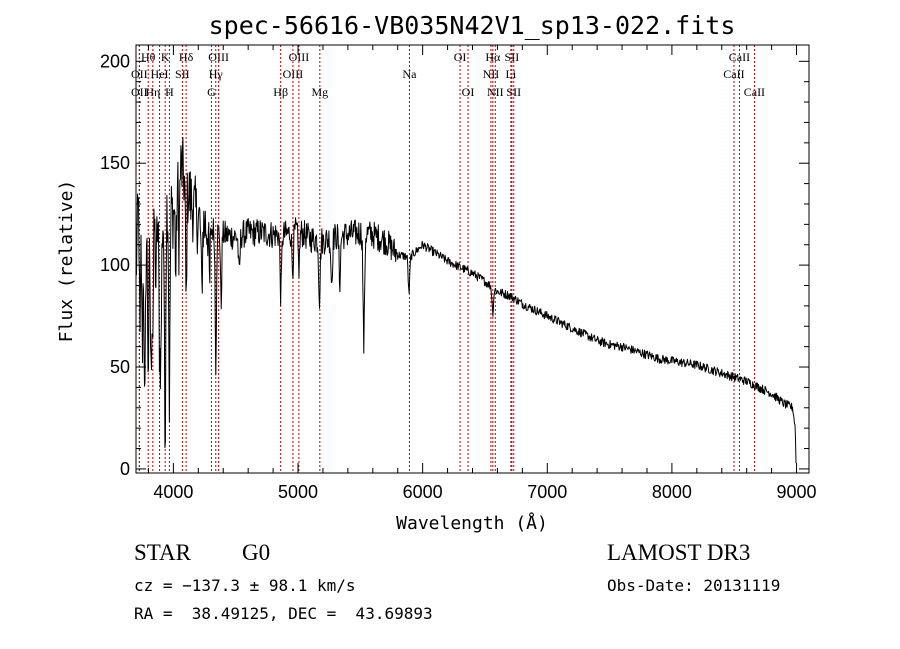 Image resolution: width=900 pixels, height=649 pixels. I want to click on x-tick-label: 8000, so click(672, 492).